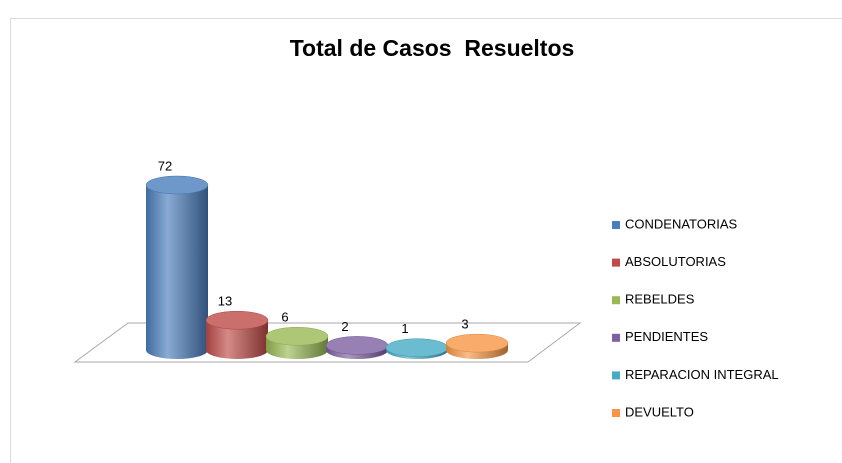  Describe the element at coordinates (675, 261) in the screenshot. I see `legend-label: ABSOLUTORIAS` at that location.